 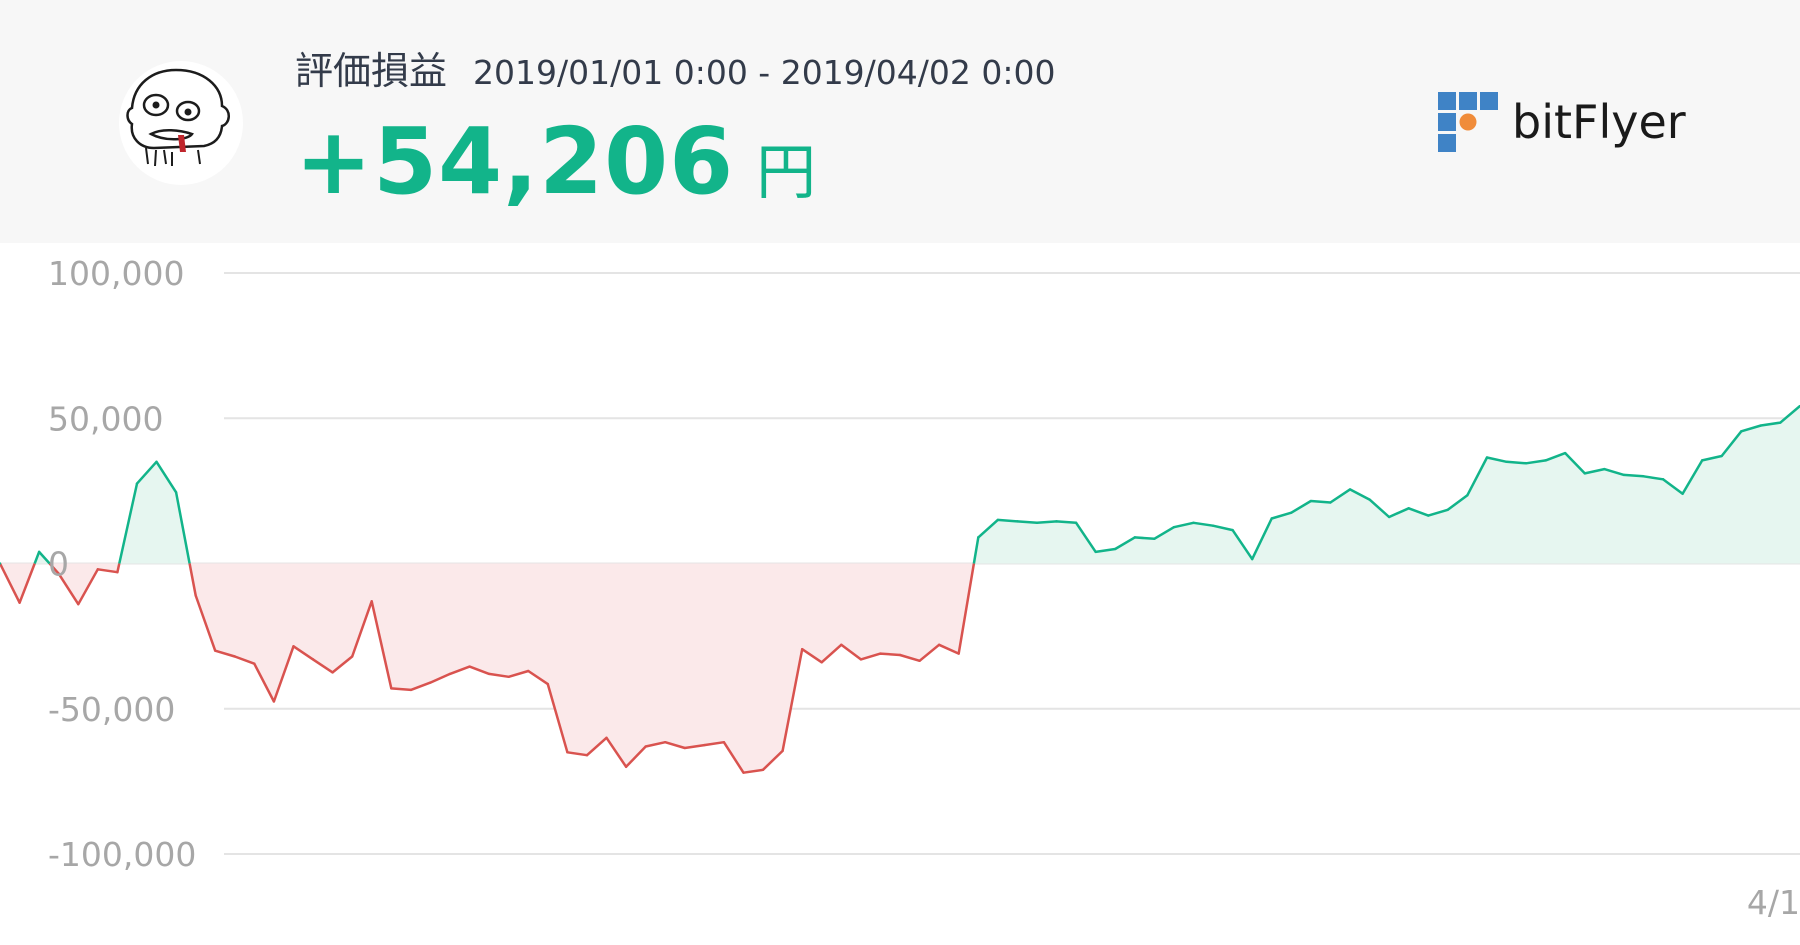 I want to click on profit-value: +54,206, so click(x=515, y=161).